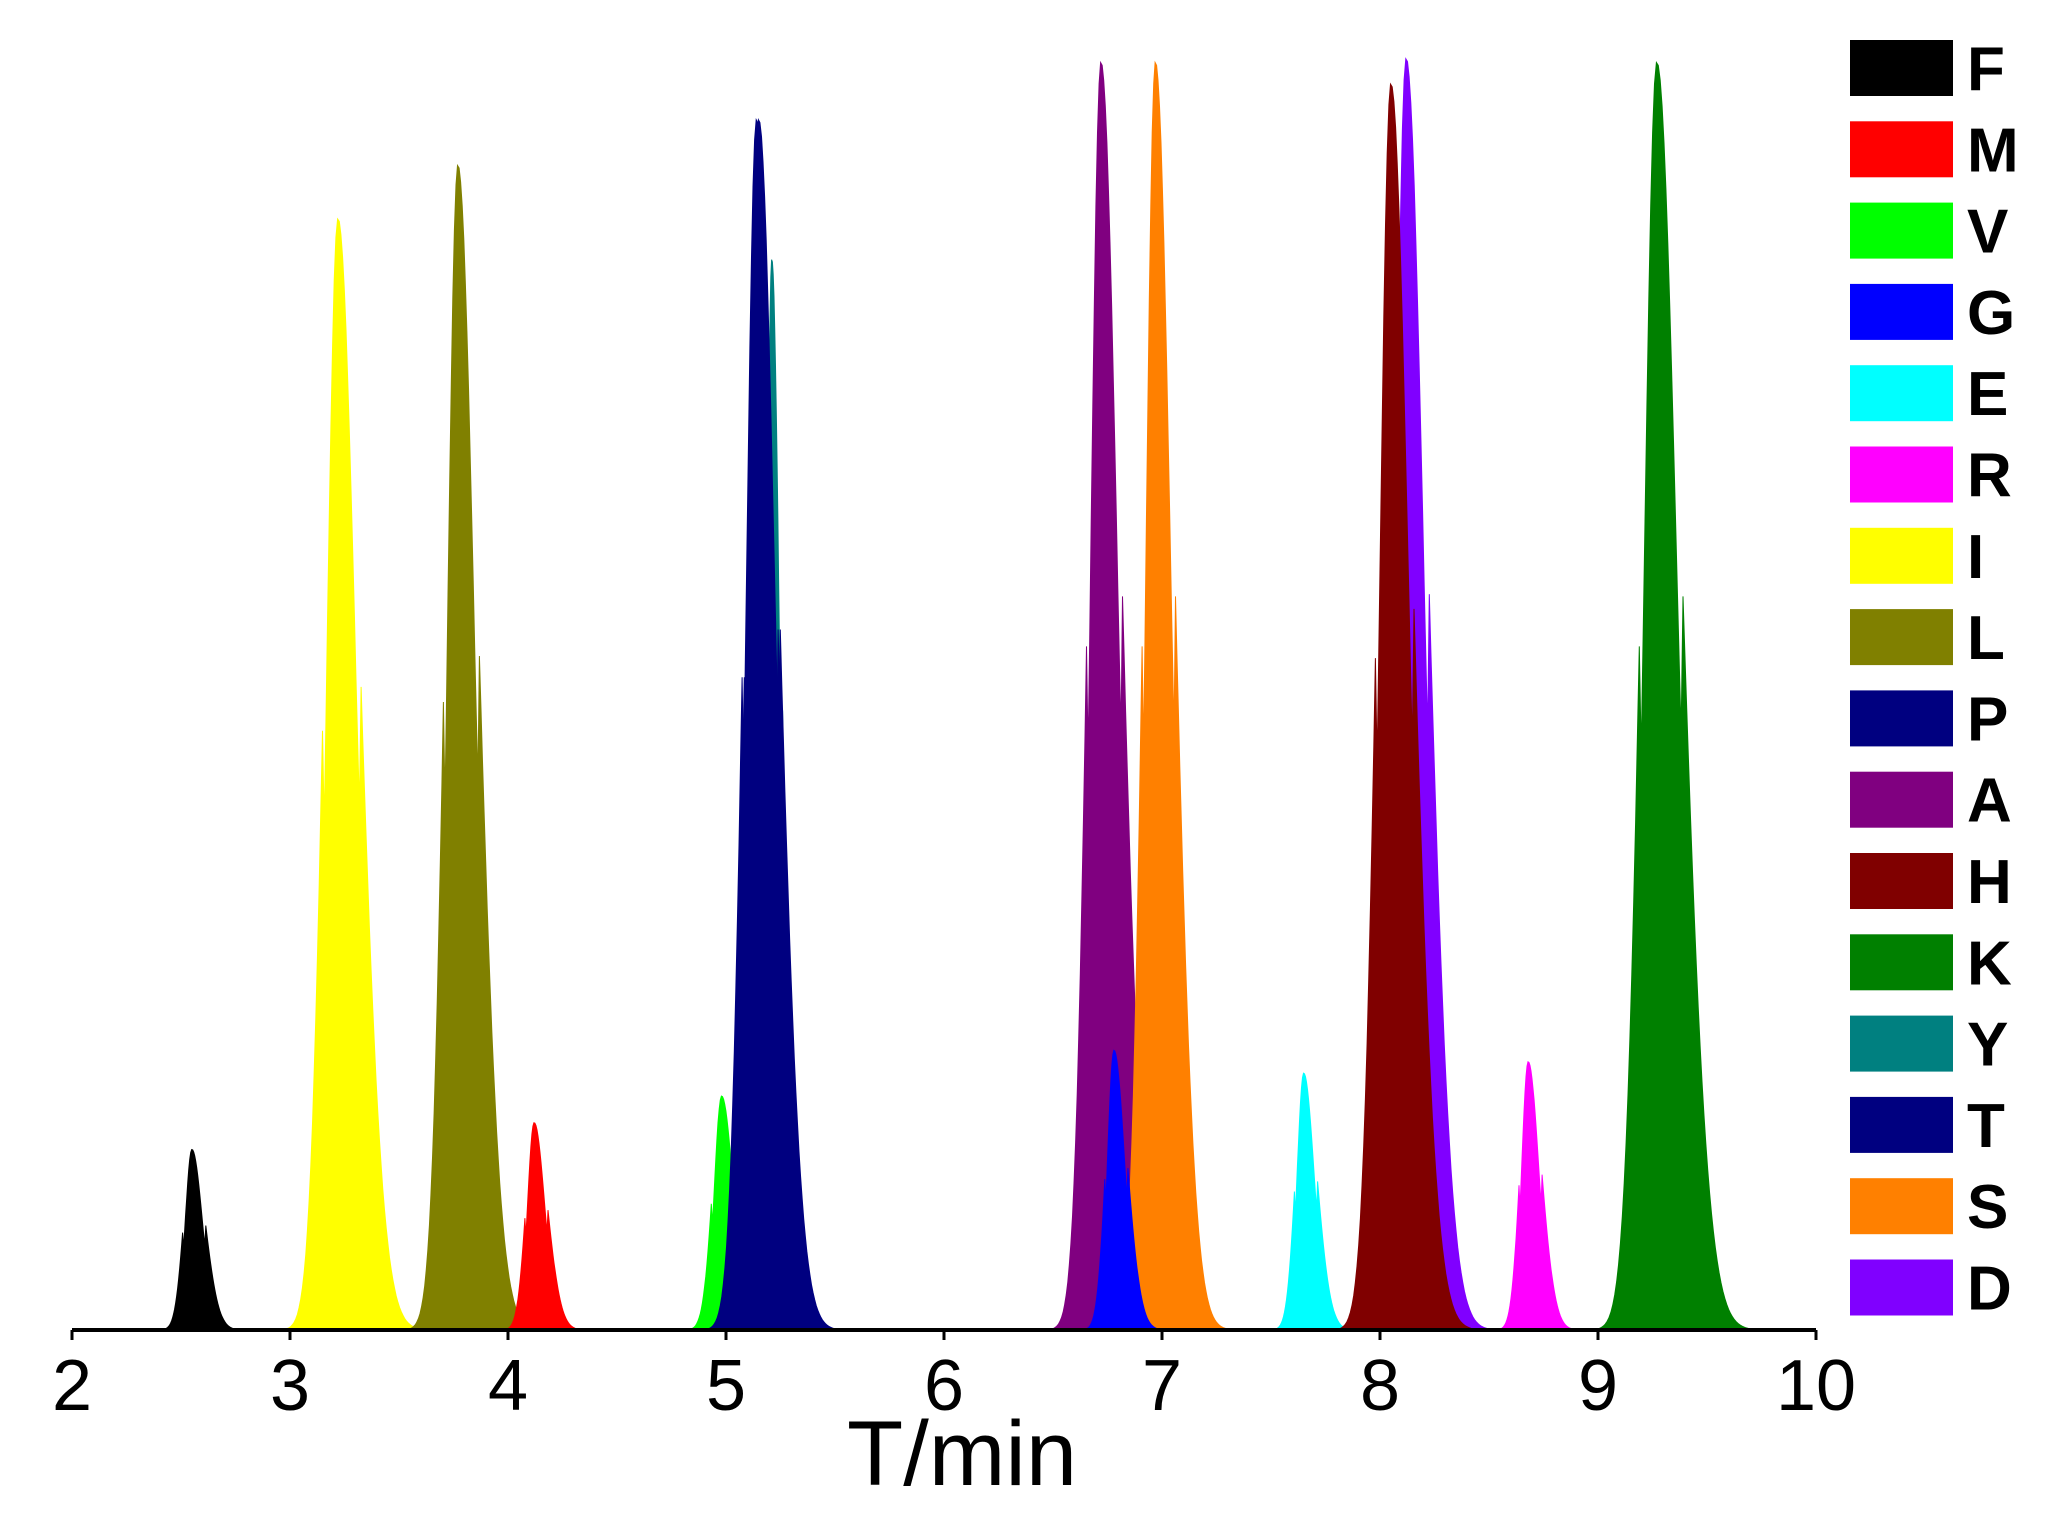 This screenshot has width=2049, height=1527. I want to click on legend-item-L: L, so click(1927, 638).